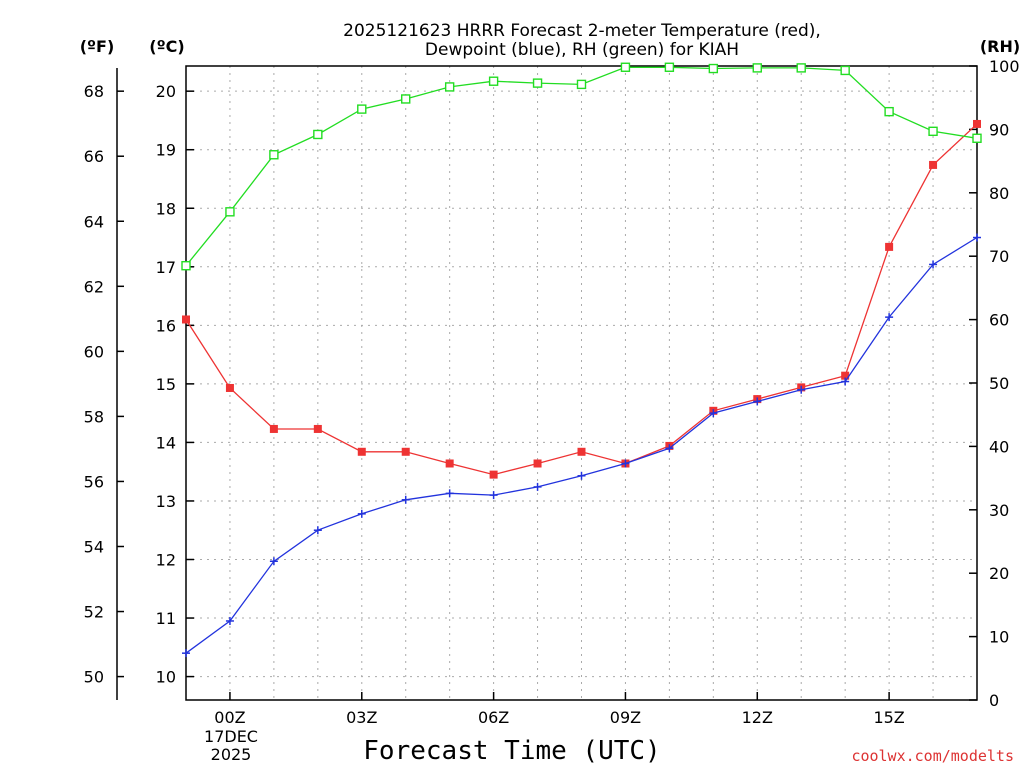 The width and height of the screenshot is (1024, 768). Describe the element at coordinates (888, 717) in the screenshot. I see `x-tick-label: 15Z` at that location.